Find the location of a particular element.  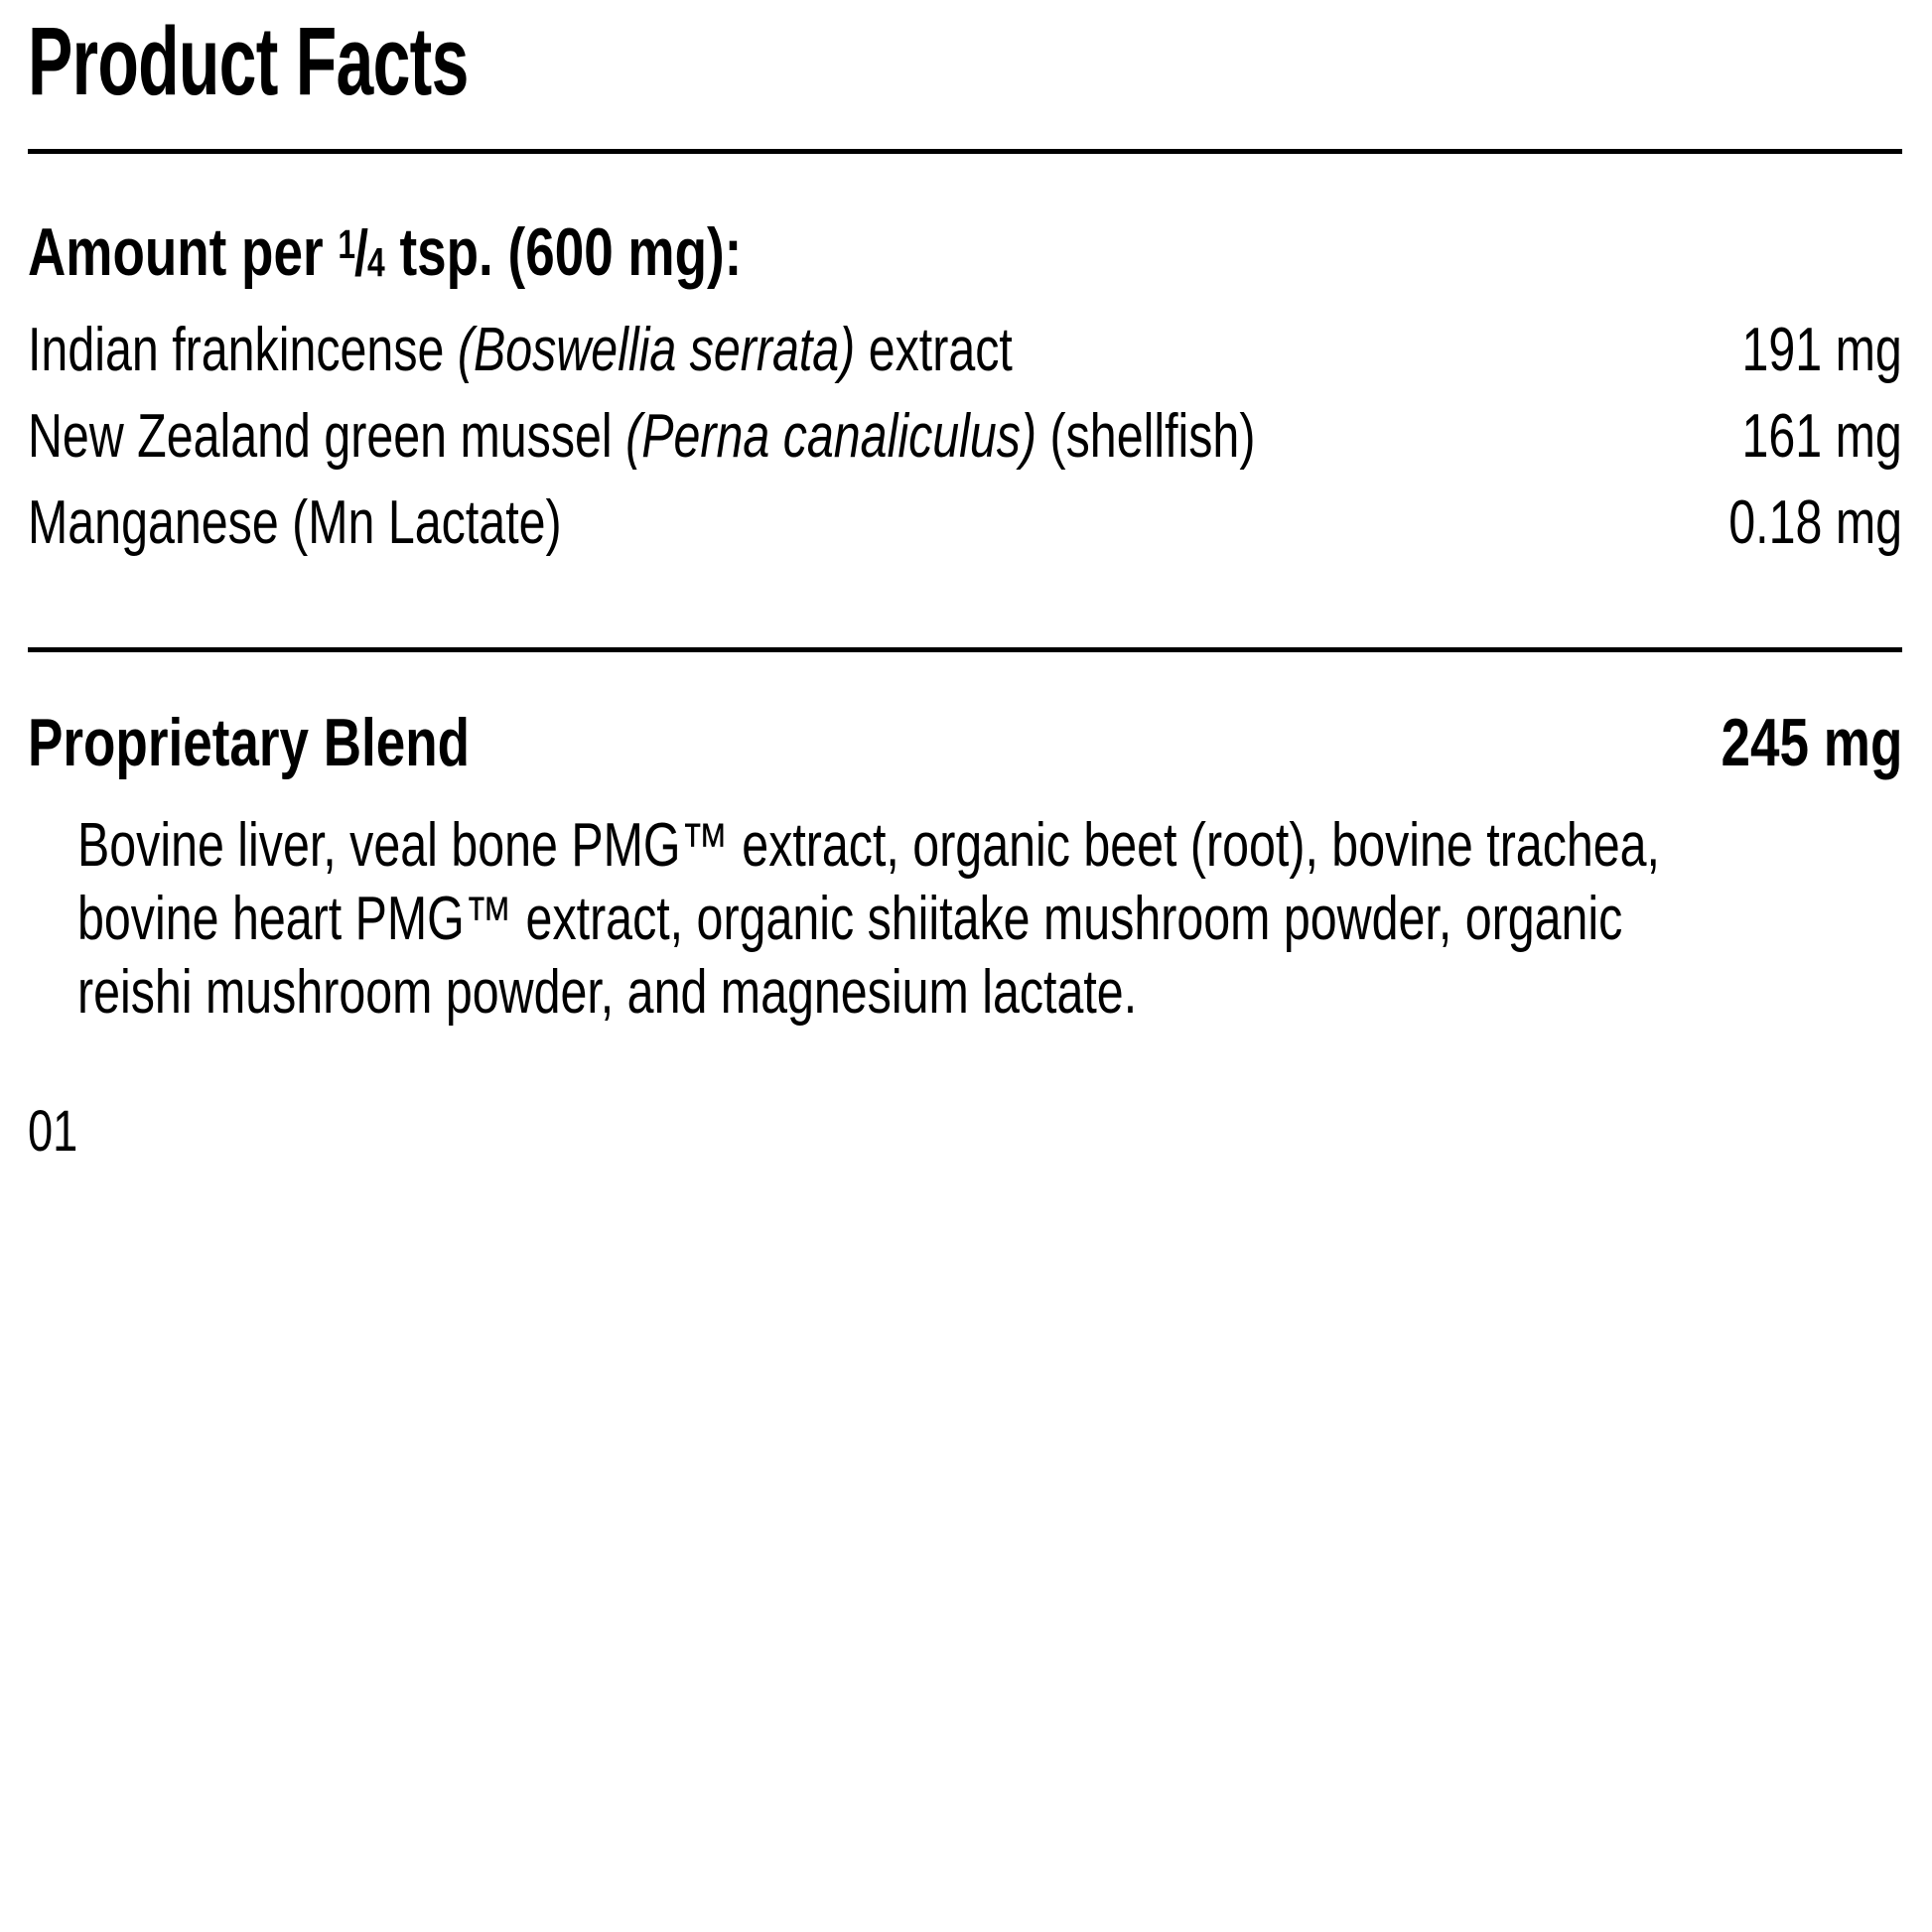

divider-middle is located at coordinates (965, 649).